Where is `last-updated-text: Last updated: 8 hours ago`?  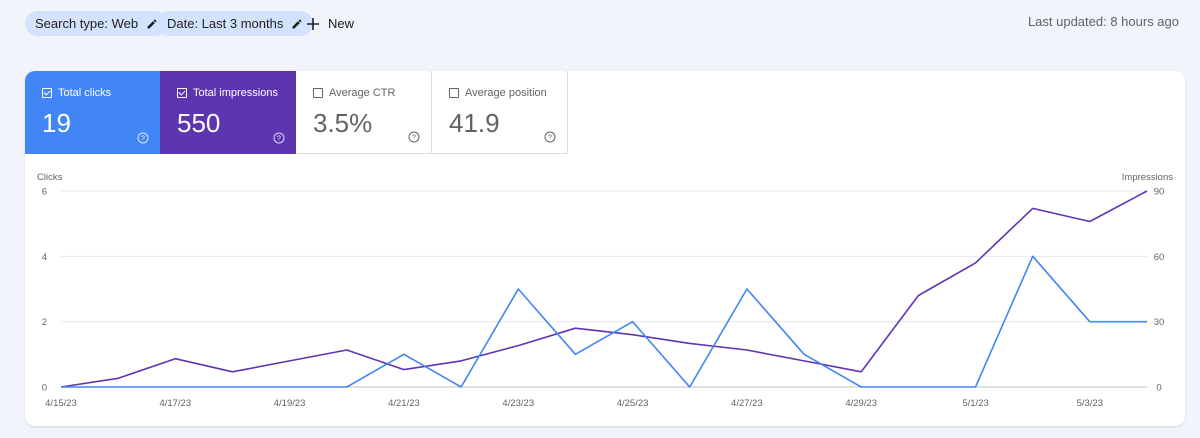 last-updated-text: Last updated: 8 hours ago is located at coordinates (1103, 21).